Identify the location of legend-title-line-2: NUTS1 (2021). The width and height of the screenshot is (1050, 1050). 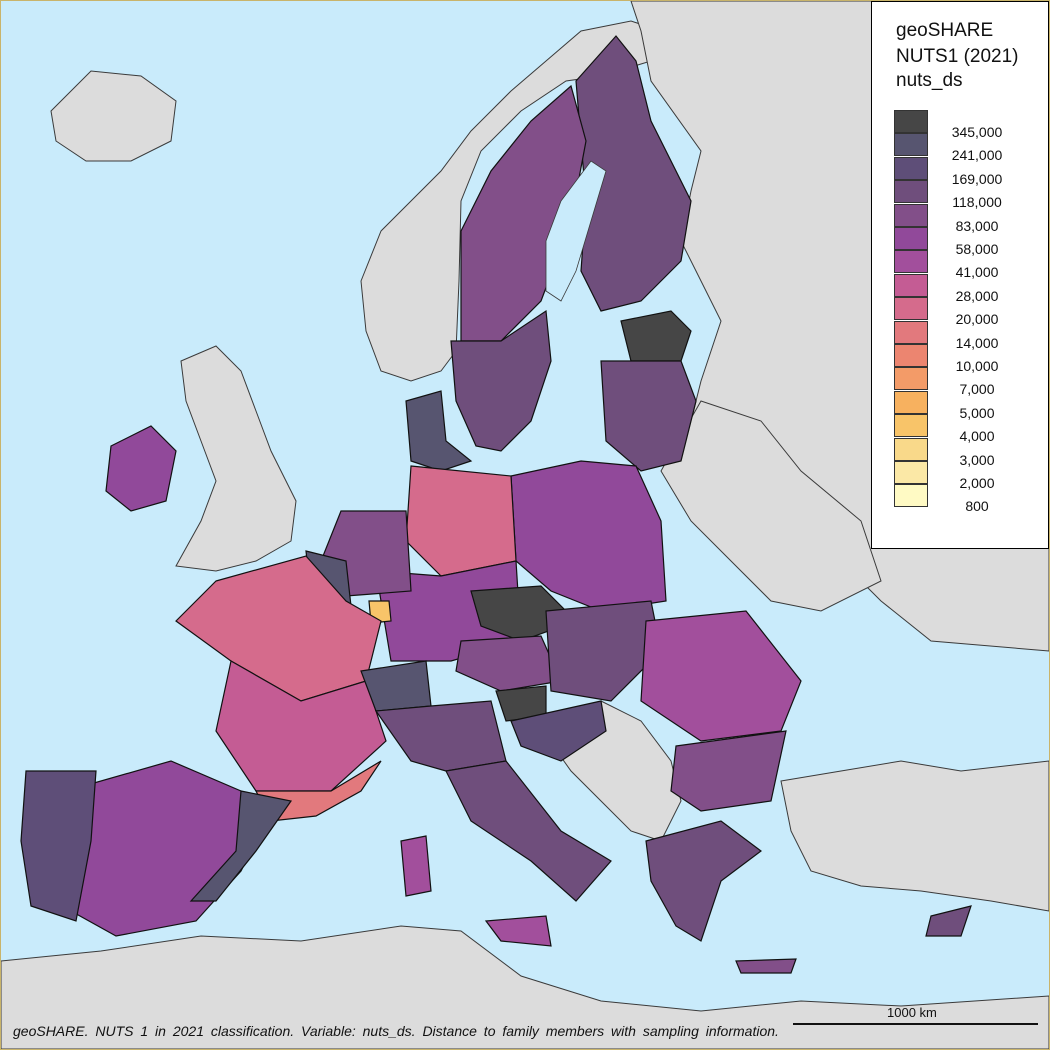
(957, 56).